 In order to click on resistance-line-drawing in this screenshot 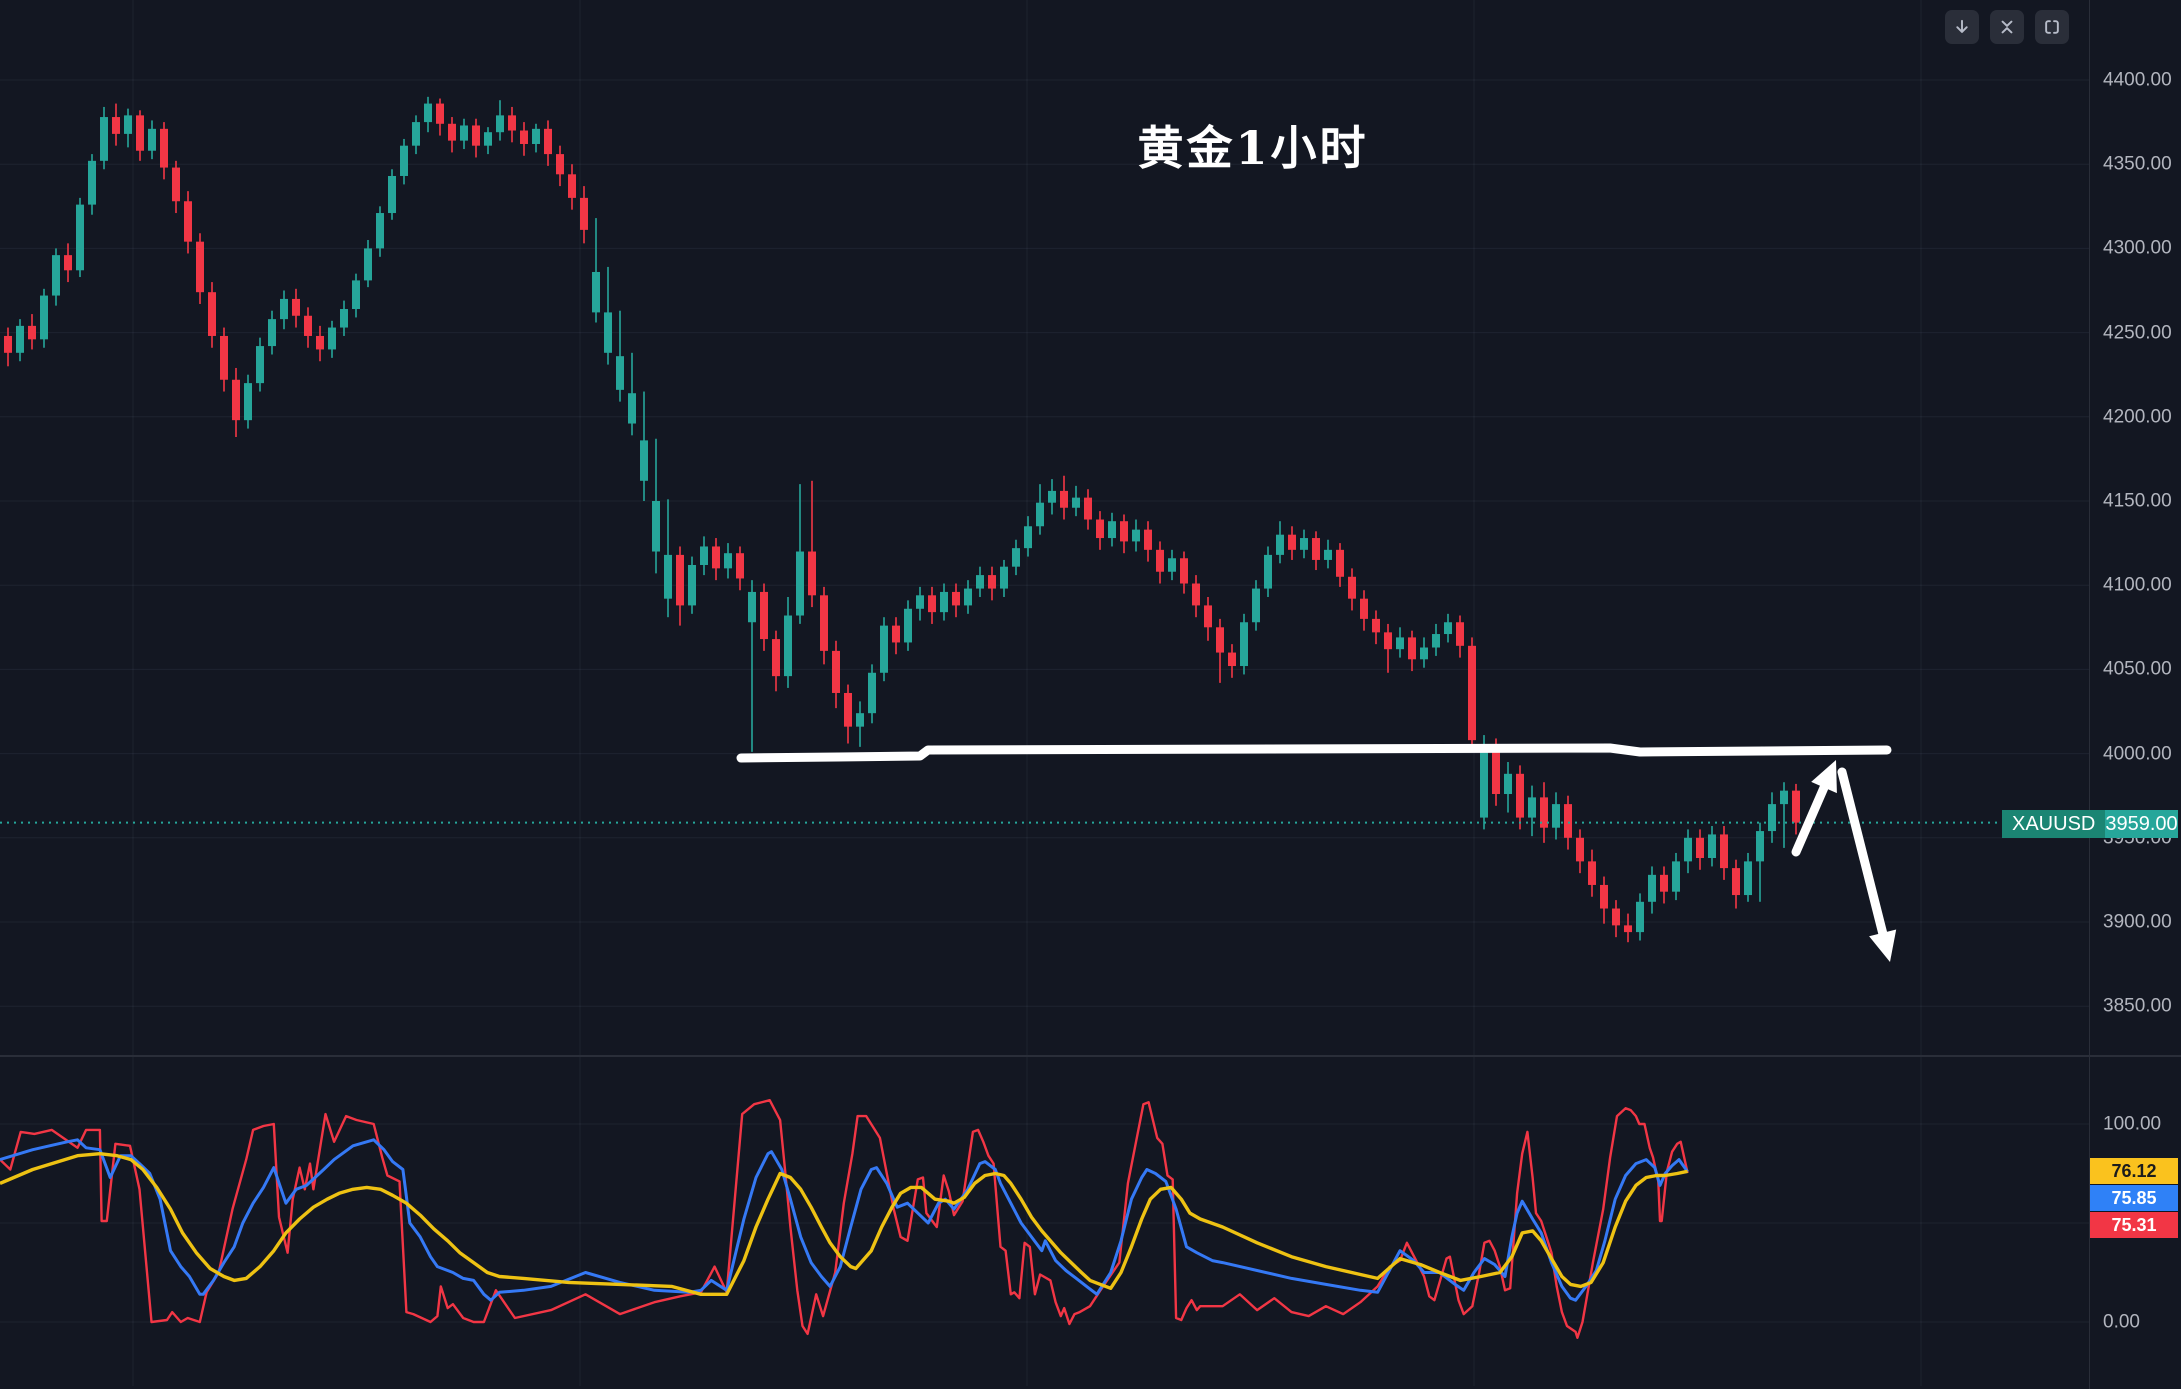, I will do `click(1314, 753)`.